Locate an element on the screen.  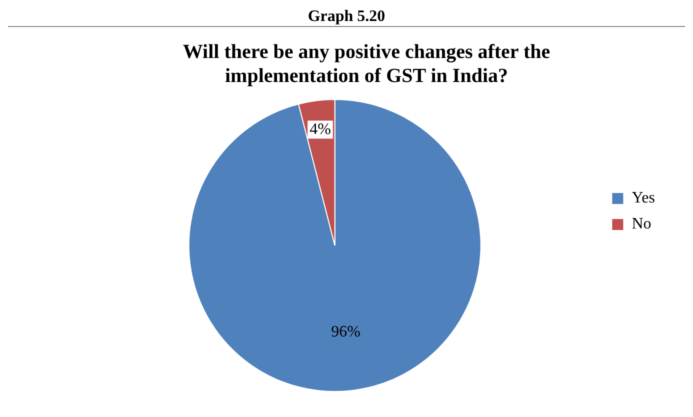
legend-label: No is located at coordinates (642, 224).